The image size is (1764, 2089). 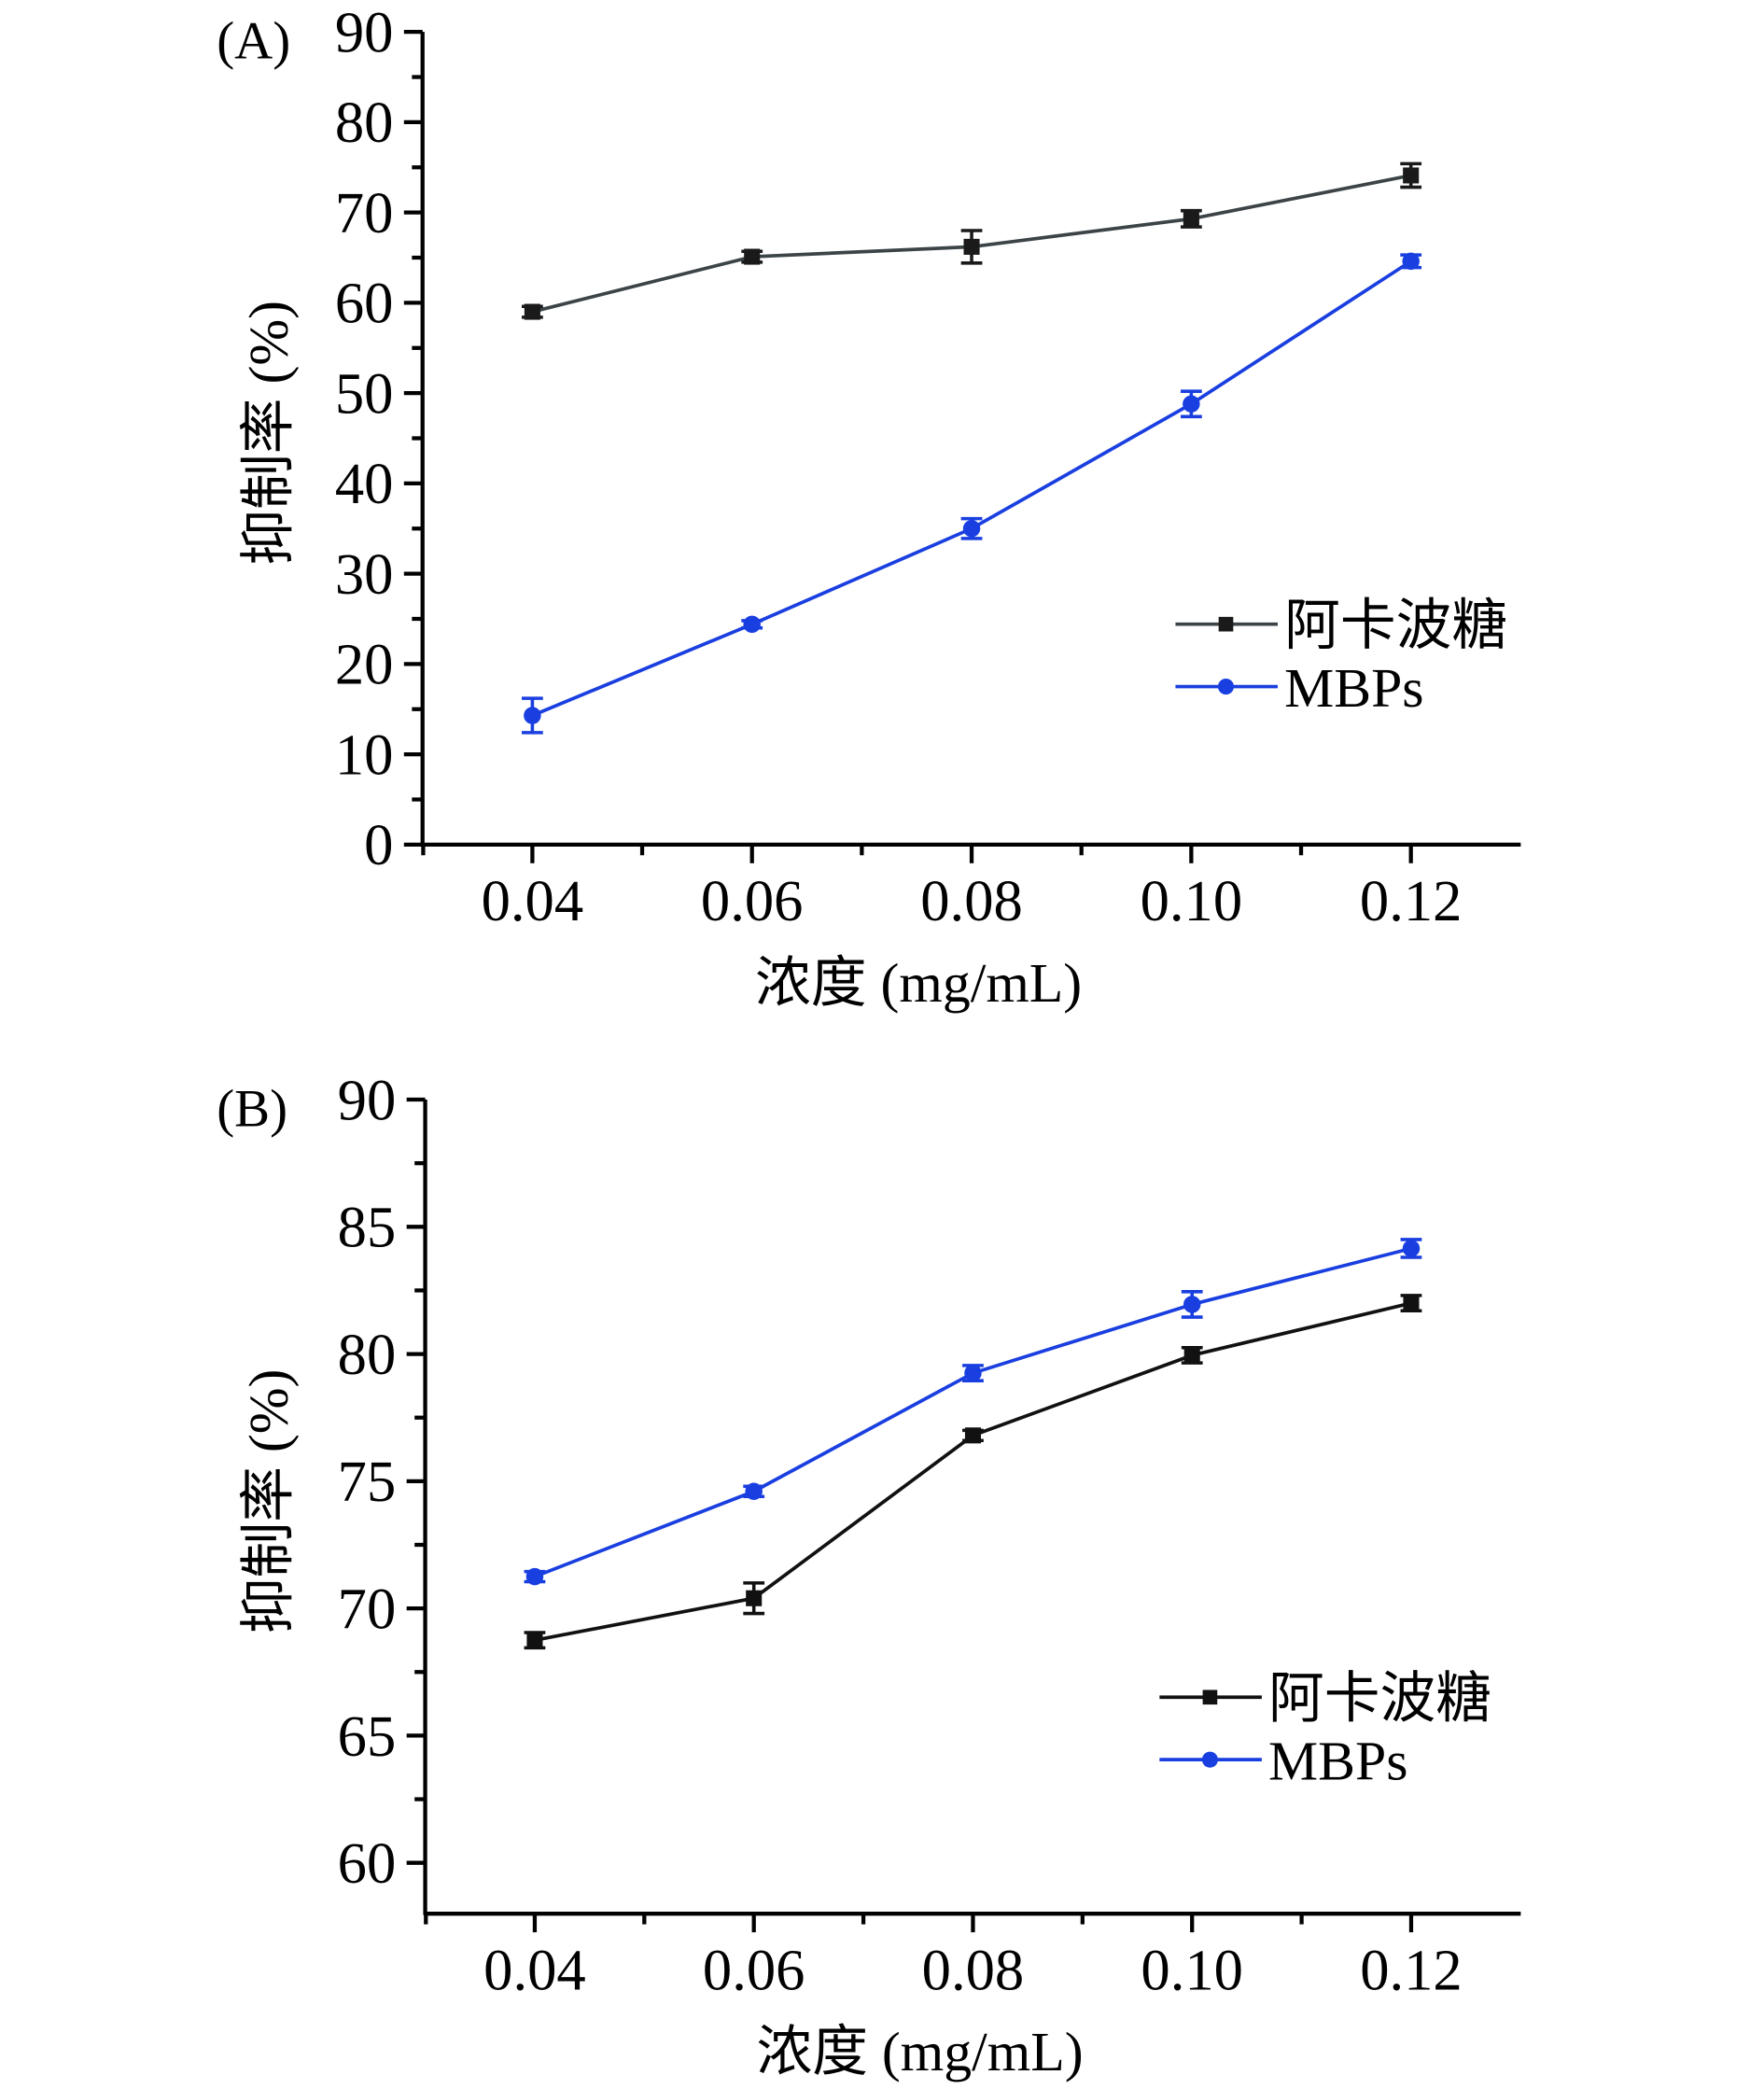 What do you see at coordinates (378, 844) in the screenshot?
I see `y-tick-label: 0` at bounding box center [378, 844].